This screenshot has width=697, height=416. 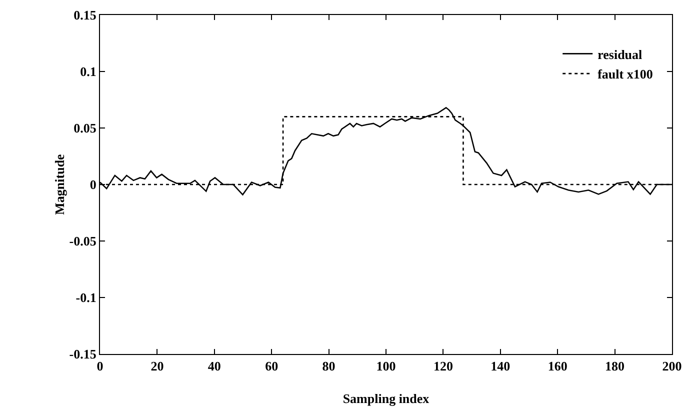 What do you see at coordinates (558, 366) in the screenshot?
I see `x-tick-label: 160` at bounding box center [558, 366].